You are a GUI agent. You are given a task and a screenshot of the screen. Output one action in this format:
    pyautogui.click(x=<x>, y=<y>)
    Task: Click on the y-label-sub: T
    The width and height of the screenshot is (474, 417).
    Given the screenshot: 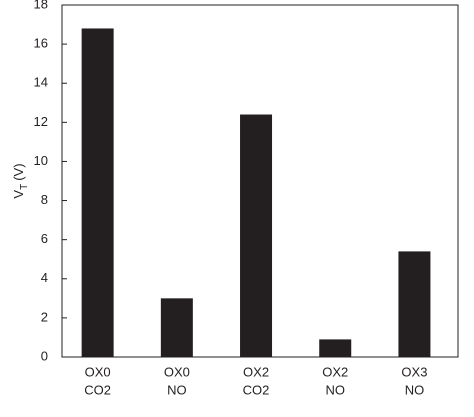 What is the action you would take?
    pyautogui.click(x=24, y=187)
    